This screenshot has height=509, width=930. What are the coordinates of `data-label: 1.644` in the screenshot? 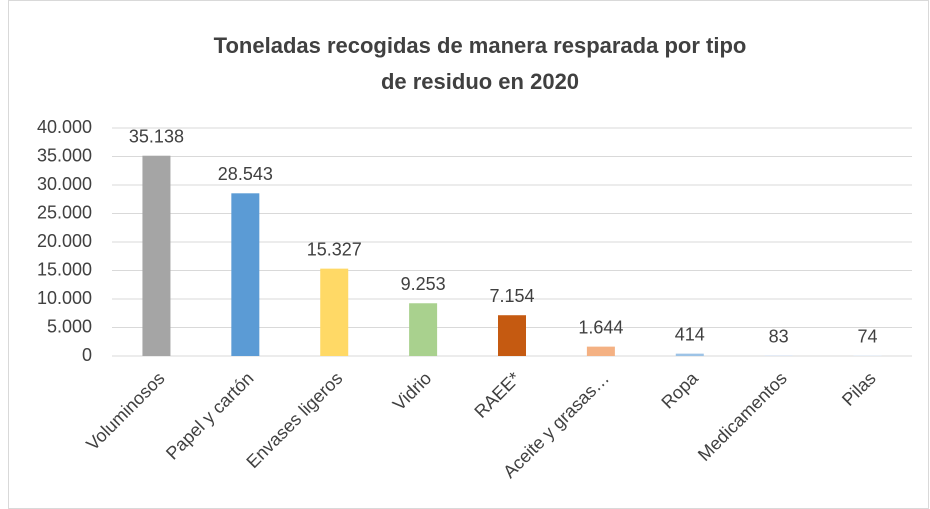 It's located at (600, 327).